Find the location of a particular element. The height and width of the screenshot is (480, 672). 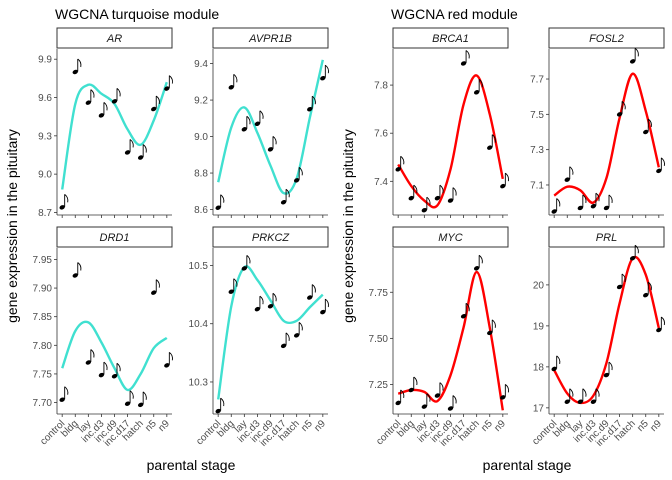

y-tick-label: 7.1 is located at coordinates (537, 185).